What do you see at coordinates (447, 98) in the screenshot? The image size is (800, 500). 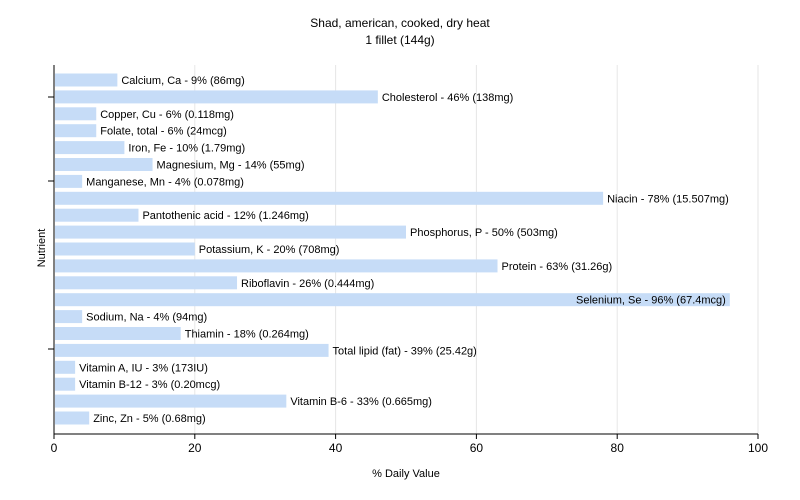 I see `bar-label: Cholesterol - 46% (138mg)` at bounding box center [447, 98].